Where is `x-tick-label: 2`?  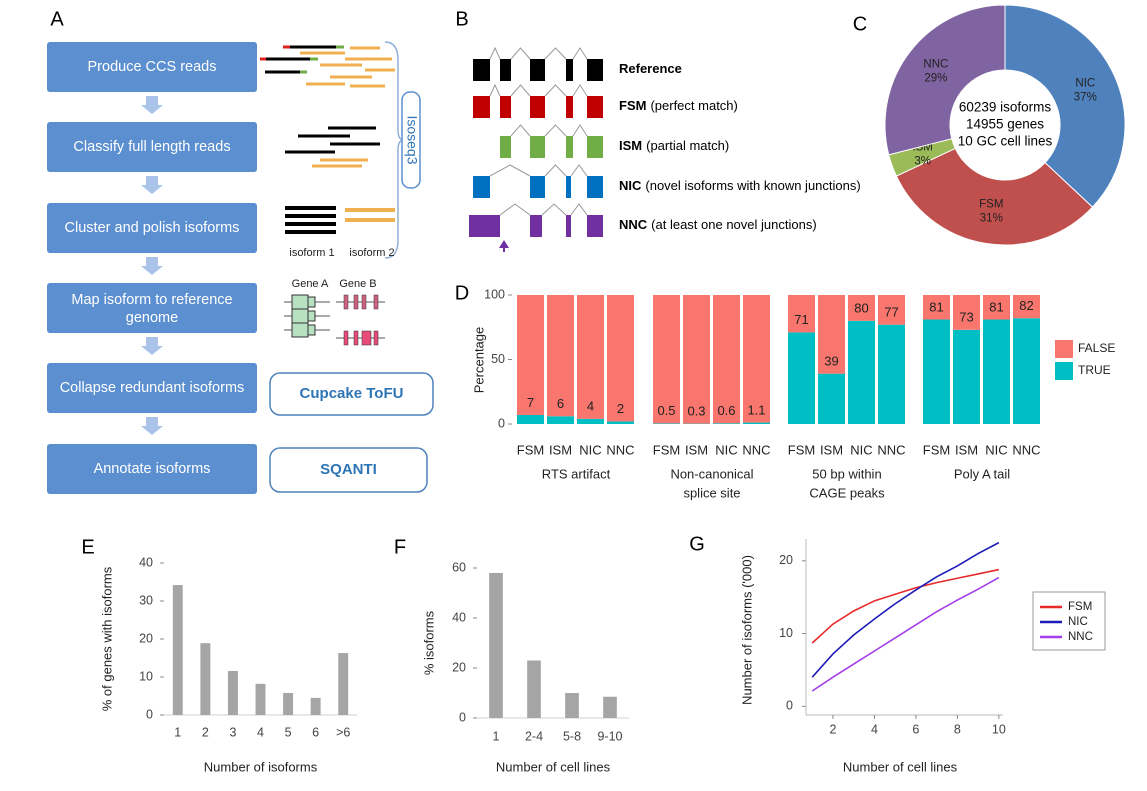 x-tick-label: 2 is located at coordinates (205, 732).